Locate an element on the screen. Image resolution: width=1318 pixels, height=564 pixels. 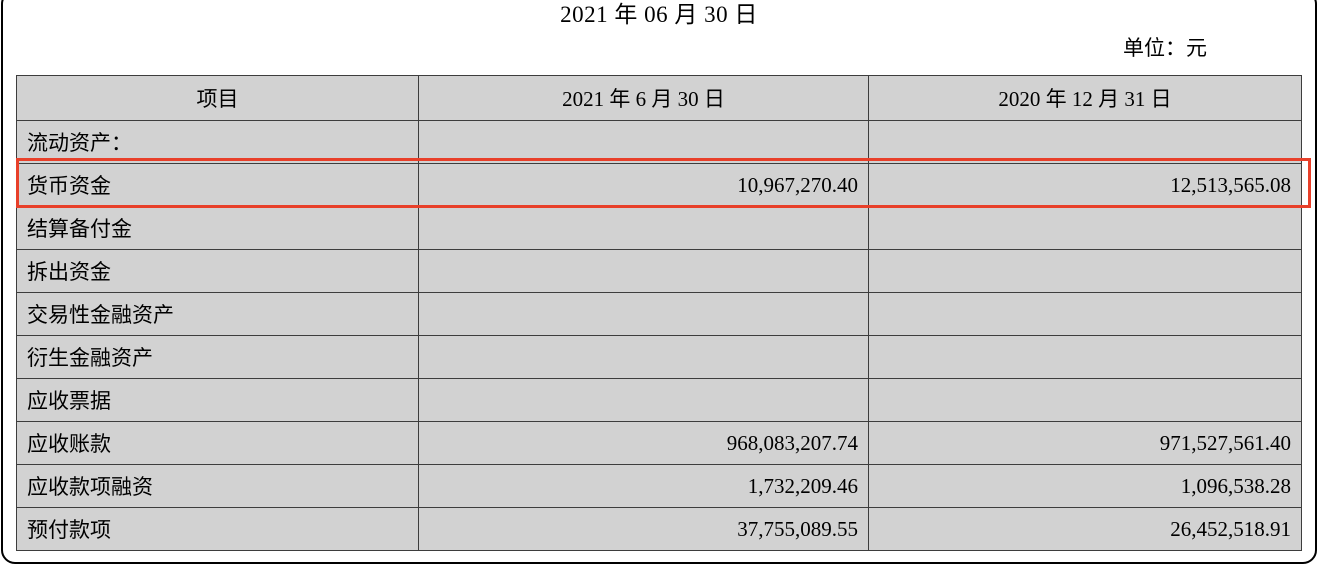
column-header-item: 项目 is located at coordinates (217, 98).